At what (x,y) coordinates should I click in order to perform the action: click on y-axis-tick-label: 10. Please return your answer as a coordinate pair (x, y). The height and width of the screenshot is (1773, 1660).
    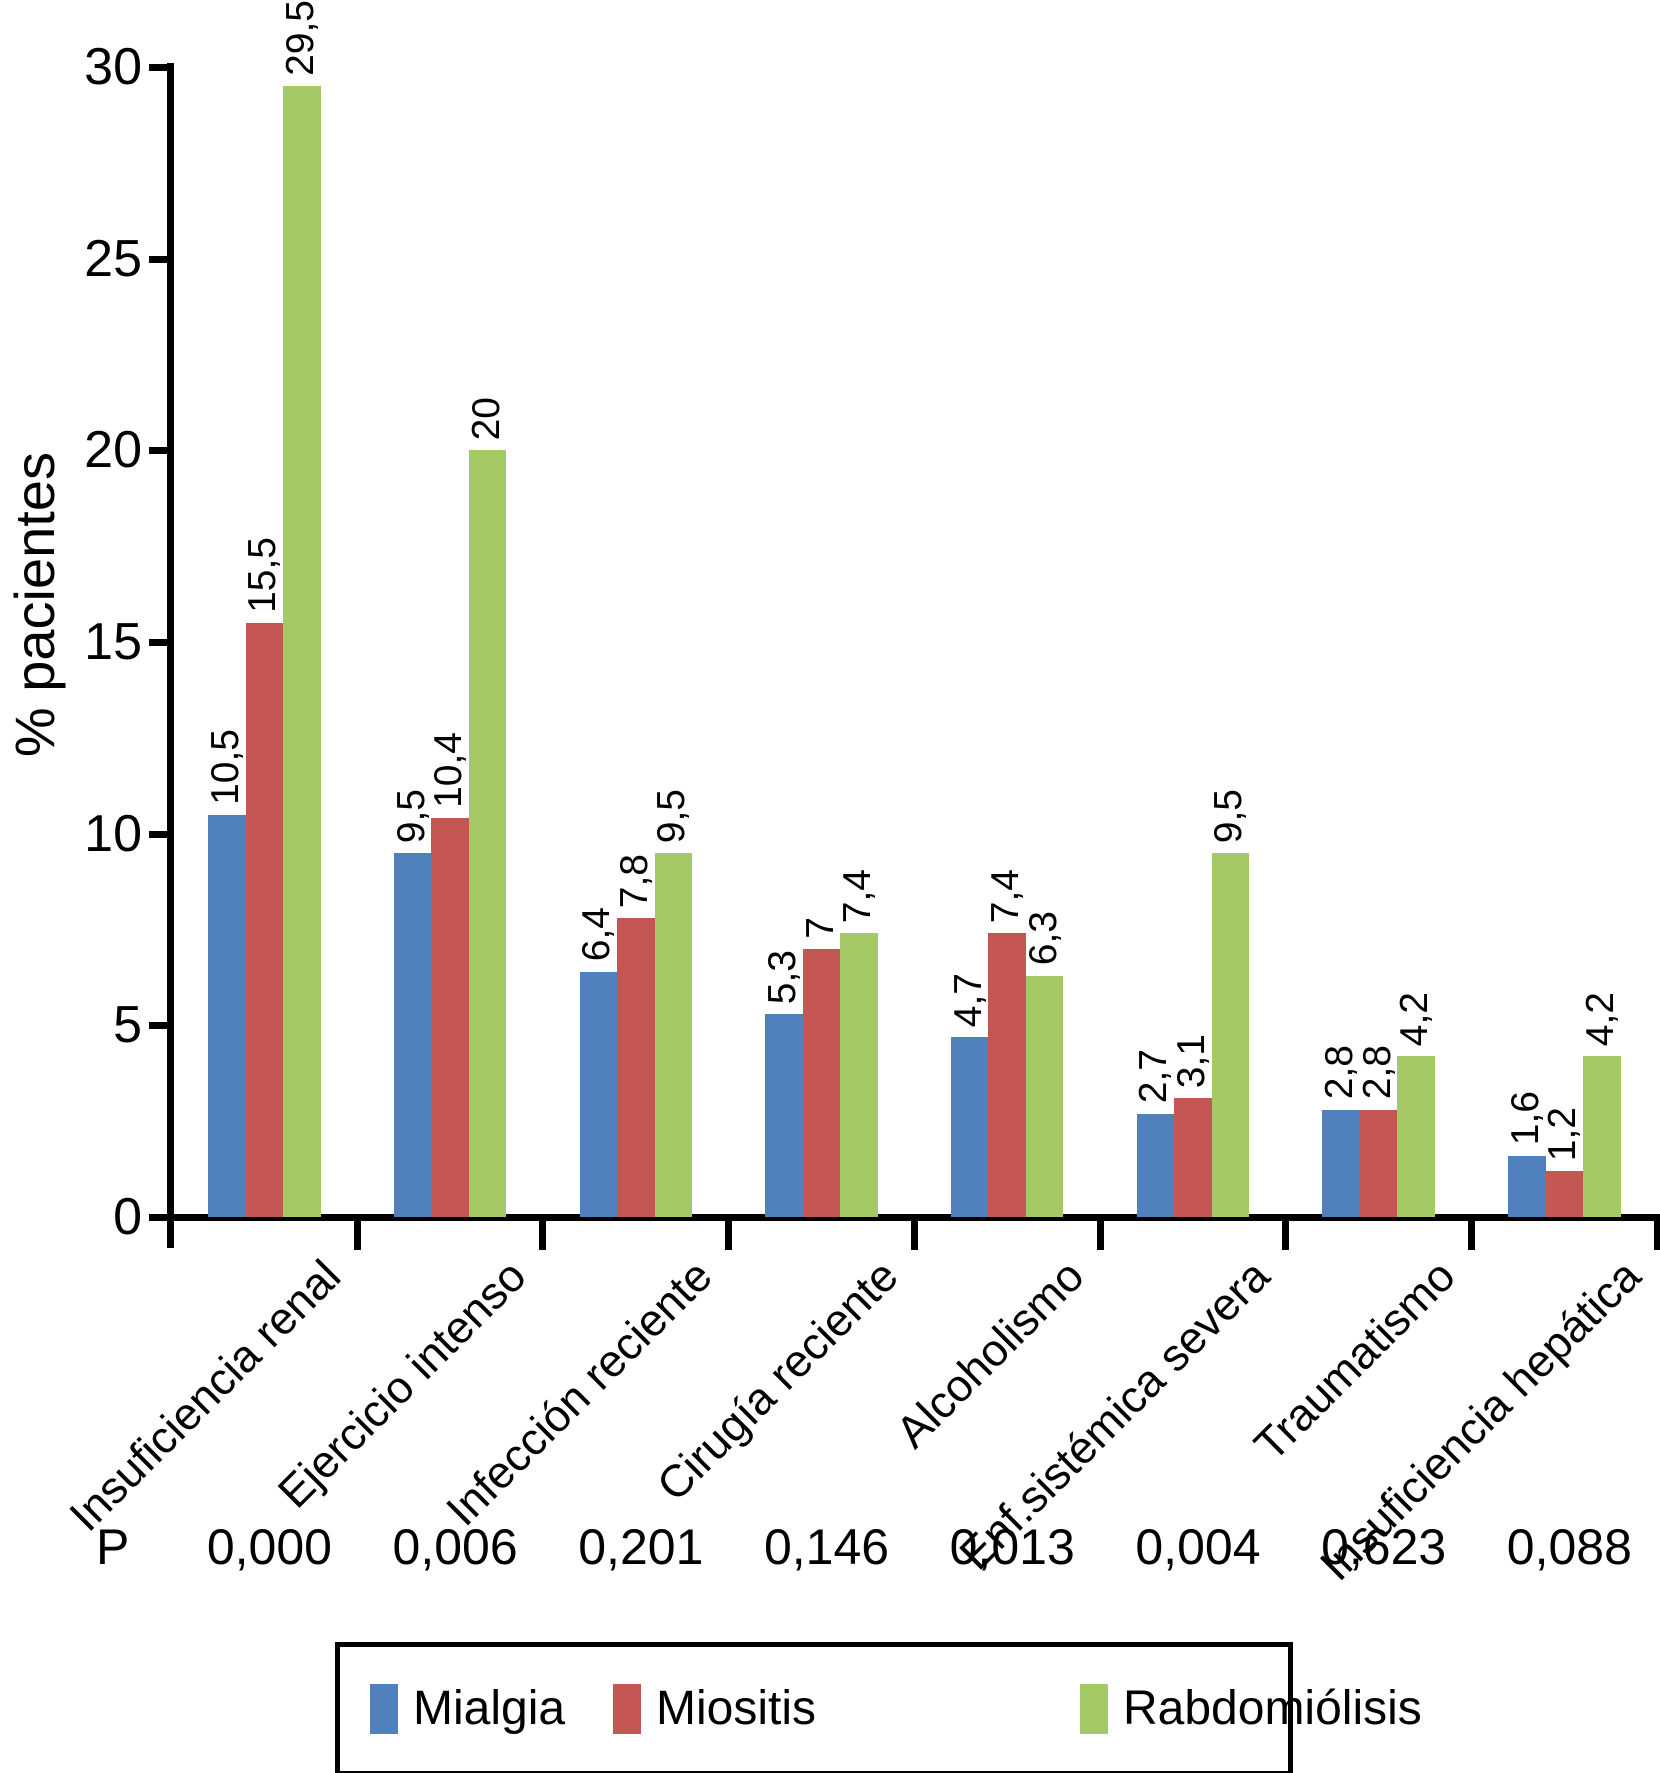
    Looking at the image, I should click on (113, 833).